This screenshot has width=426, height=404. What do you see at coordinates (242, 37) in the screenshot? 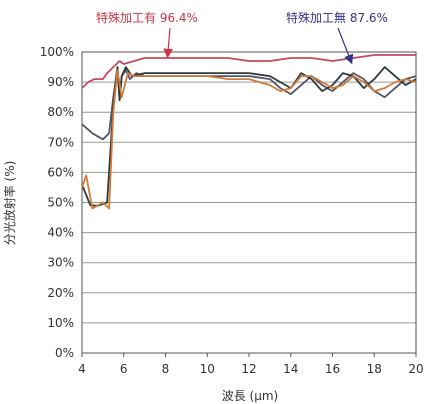
I see `annotations: 特殊加工有 96.4% 特殊加工無 87.6%` at bounding box center [242, 37].